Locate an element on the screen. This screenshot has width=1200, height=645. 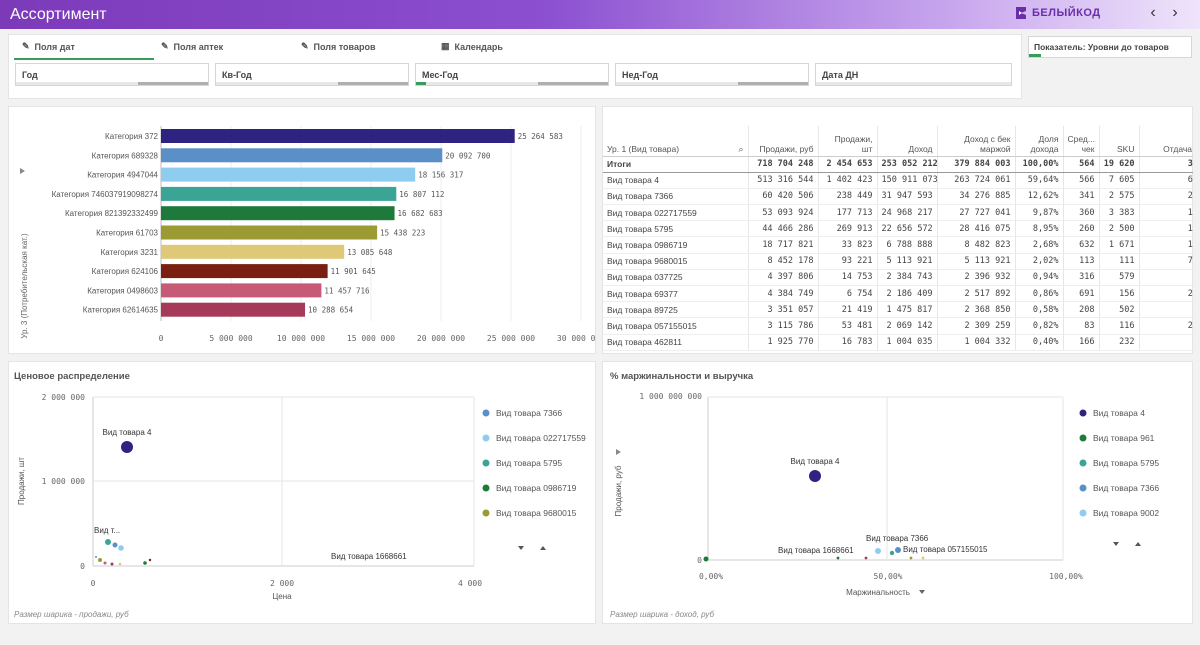
legend-item: Вид товара 961 is located at coordinates (1117, 438).